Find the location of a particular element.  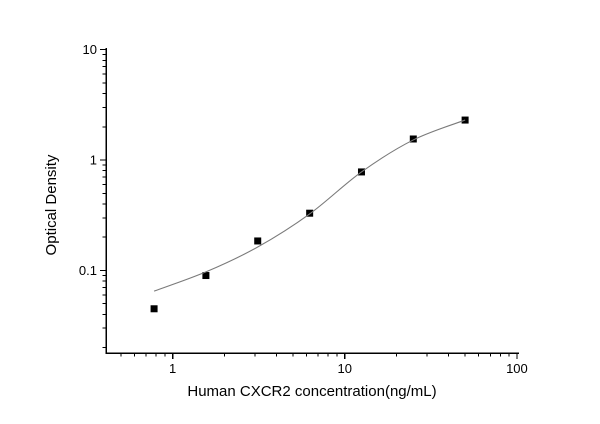

x-tick-label: 10 is located at coordinates (345, 368).